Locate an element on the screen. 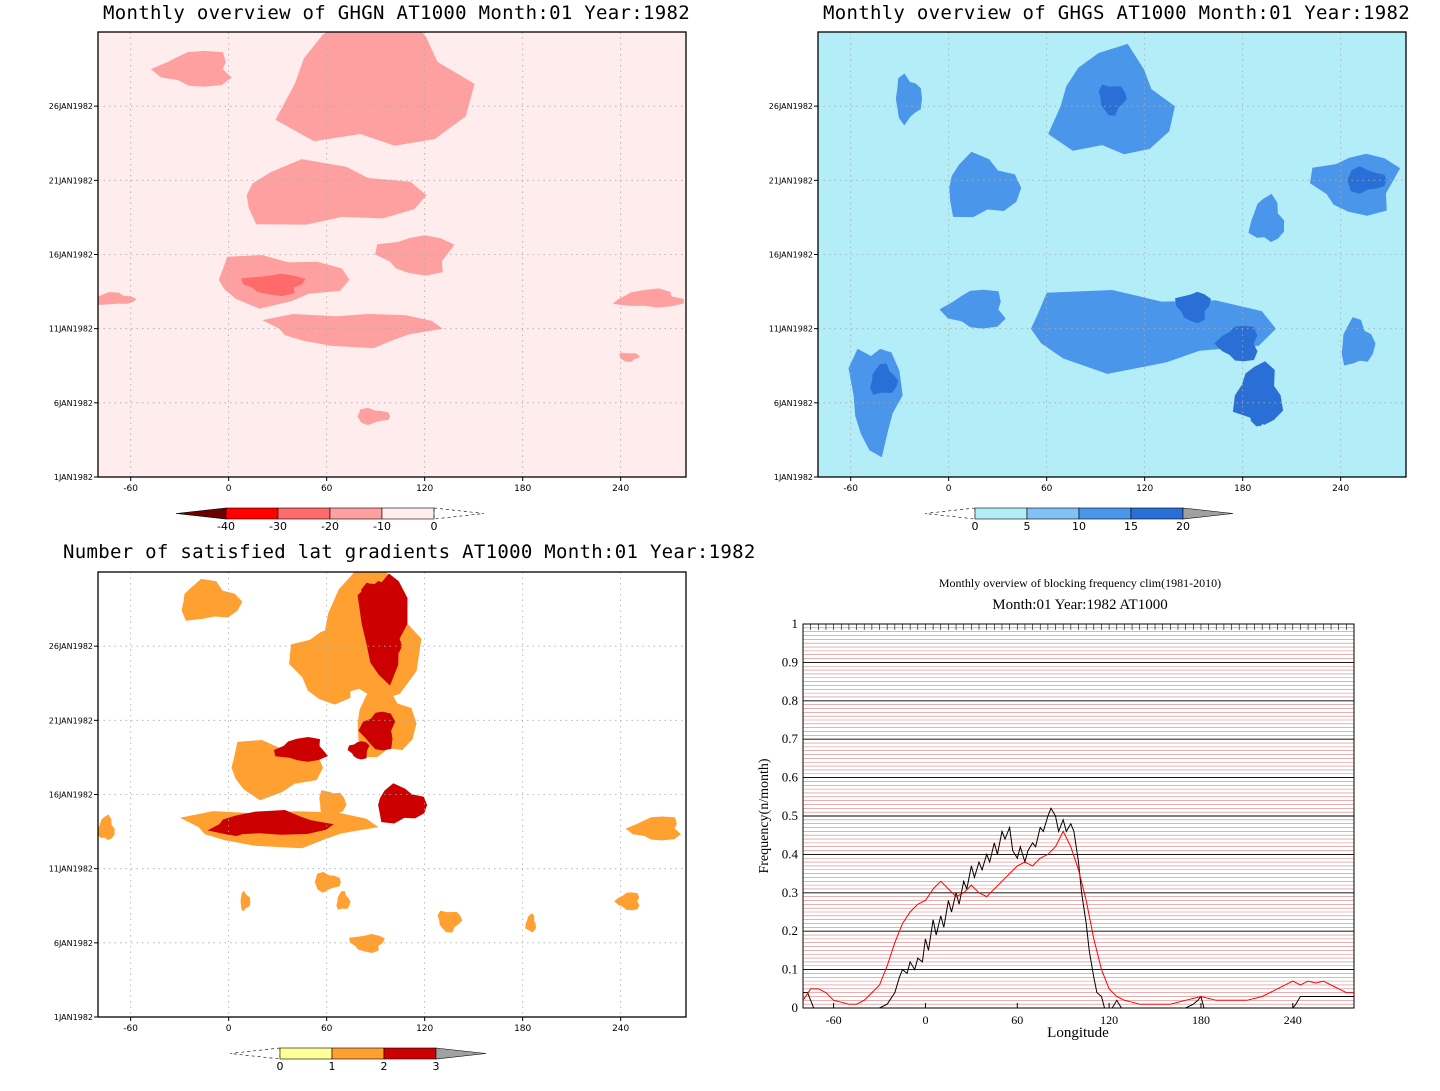 Image resolution: width=1440 pixels, height=1091 pixels. colorbar: 0 5 10 15 20 is located at coordinates (1079, 520).